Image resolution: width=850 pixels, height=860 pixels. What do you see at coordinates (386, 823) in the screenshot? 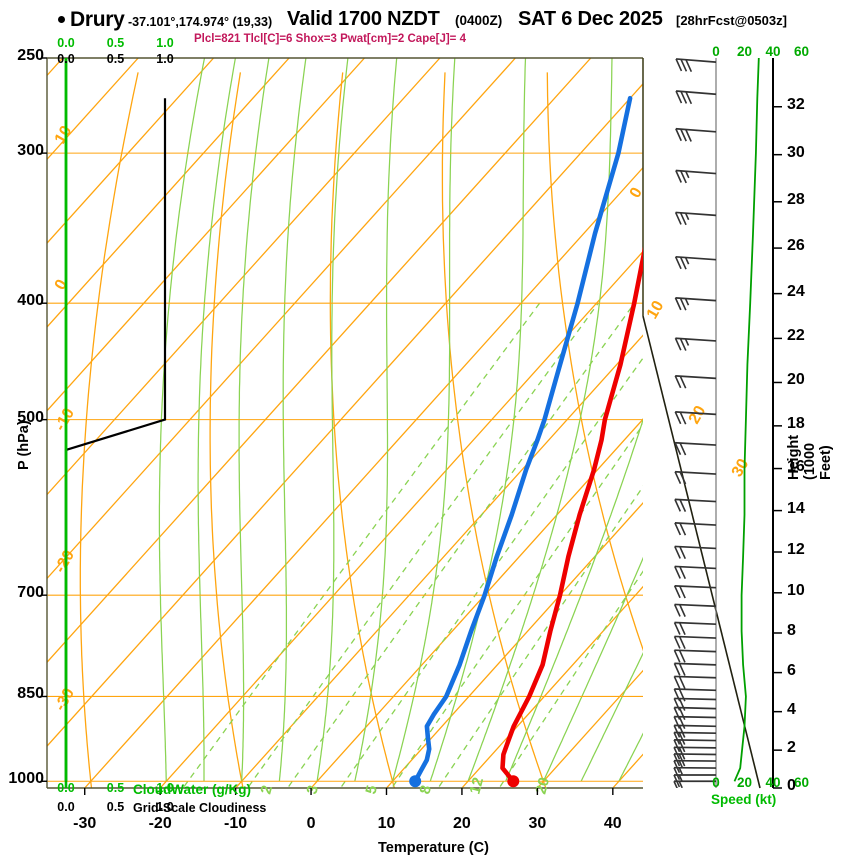
I see `temperature-tick-label: 10` at bounding box center [386, 823].